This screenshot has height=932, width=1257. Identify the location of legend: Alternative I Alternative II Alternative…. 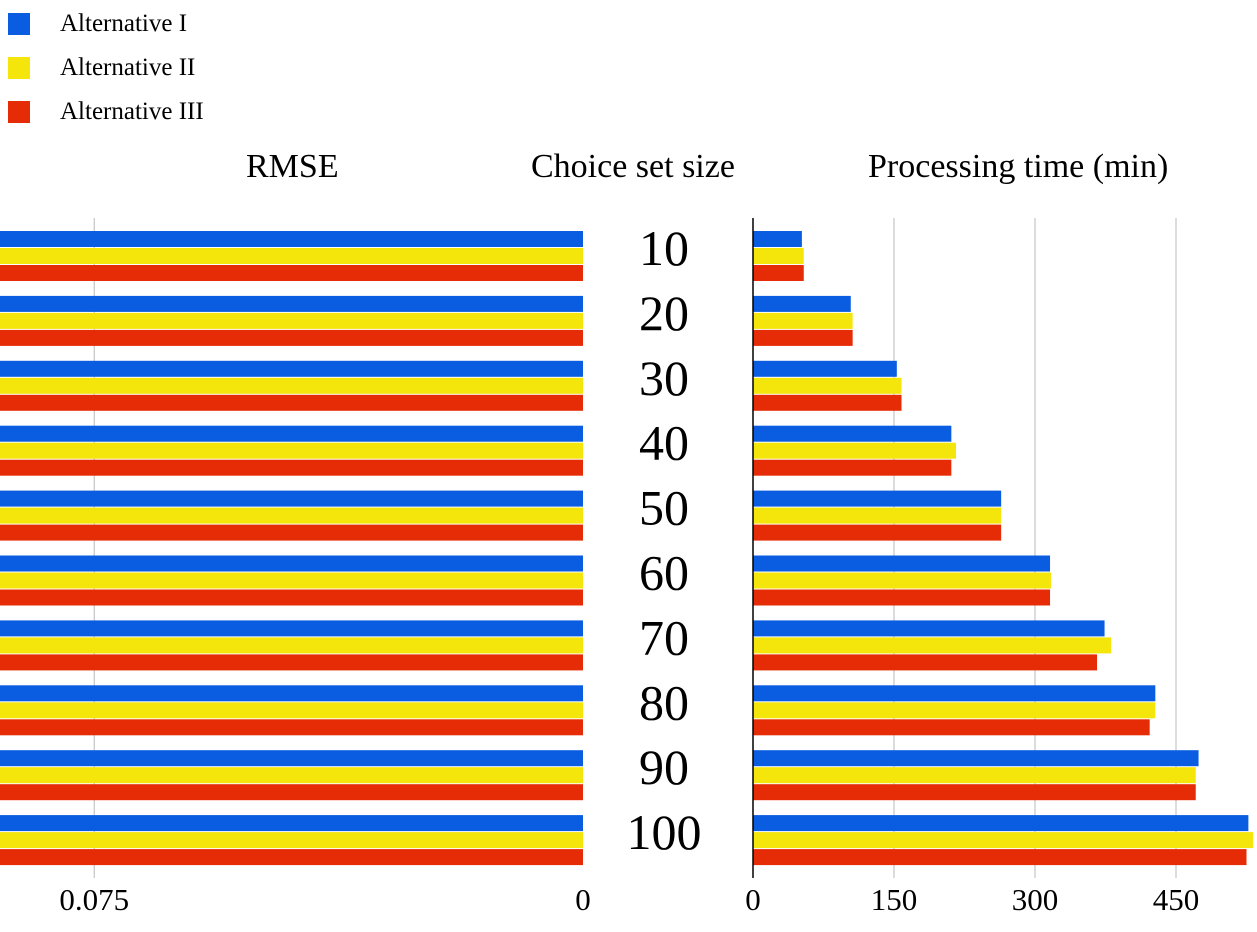
(106, 68).